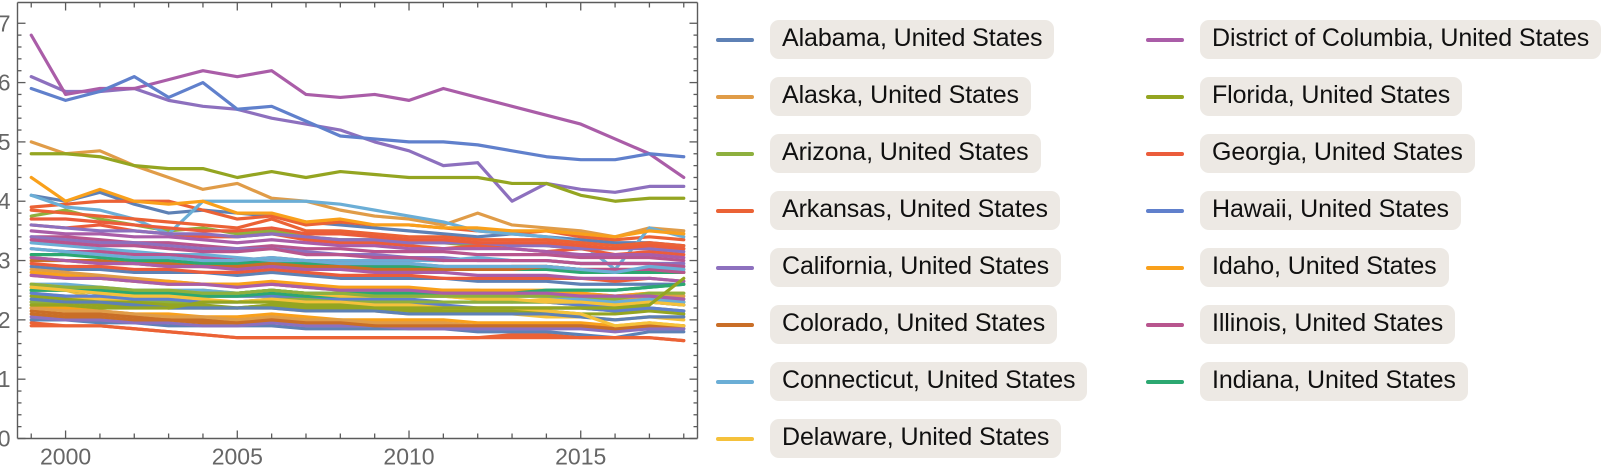 The width and height of the screenshot is (1616, 476). I want to click on legend-item: Florida, United States, so click(1381, 96).